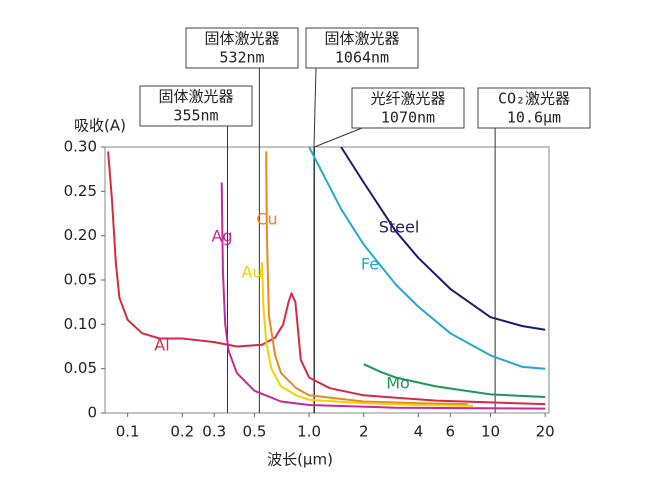 The width and height of the screenshot is (647, 484). I want to click on y-tick-label: 0.10, so click(80, 324).